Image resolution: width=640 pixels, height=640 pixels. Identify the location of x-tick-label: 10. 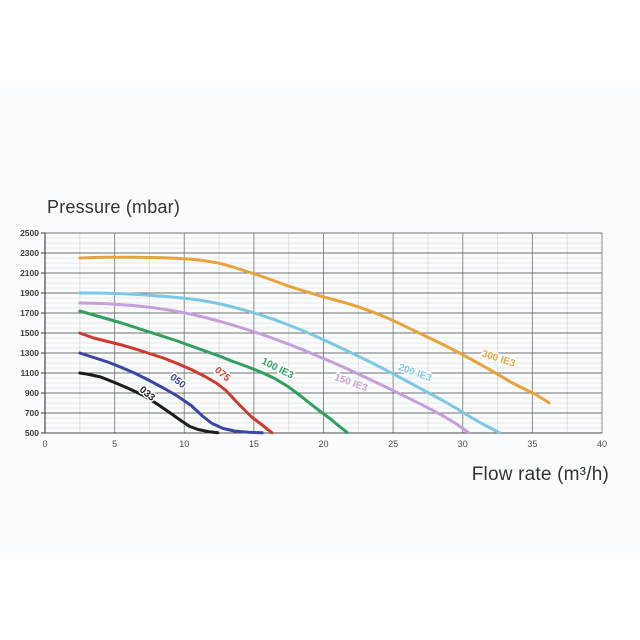
(184, 444).